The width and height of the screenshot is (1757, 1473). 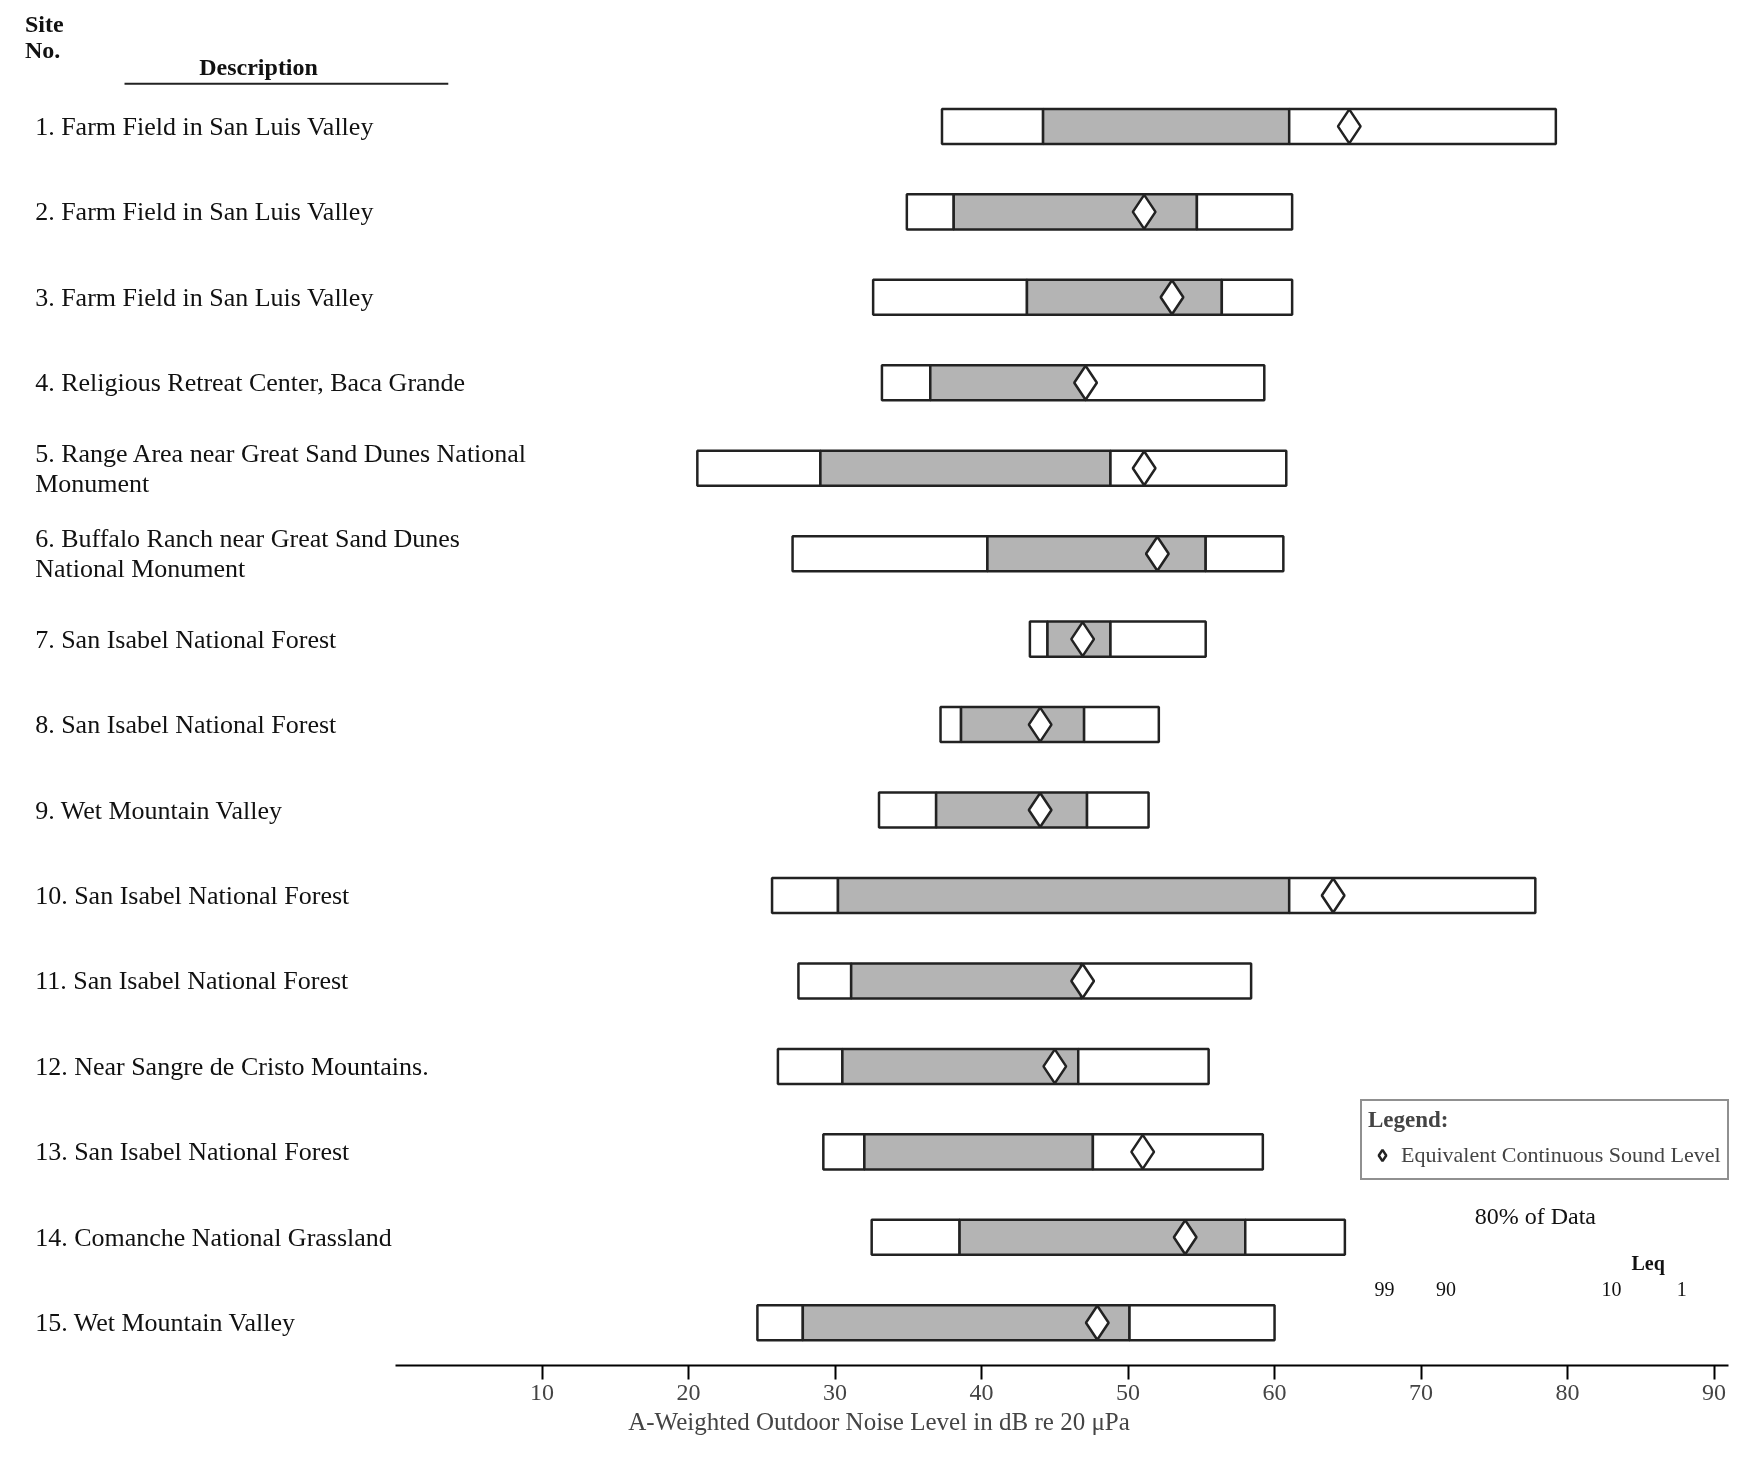 I want to click on y-tick-label: 2. Farm Field in San Luis Valley, so click(x=204, y=212).